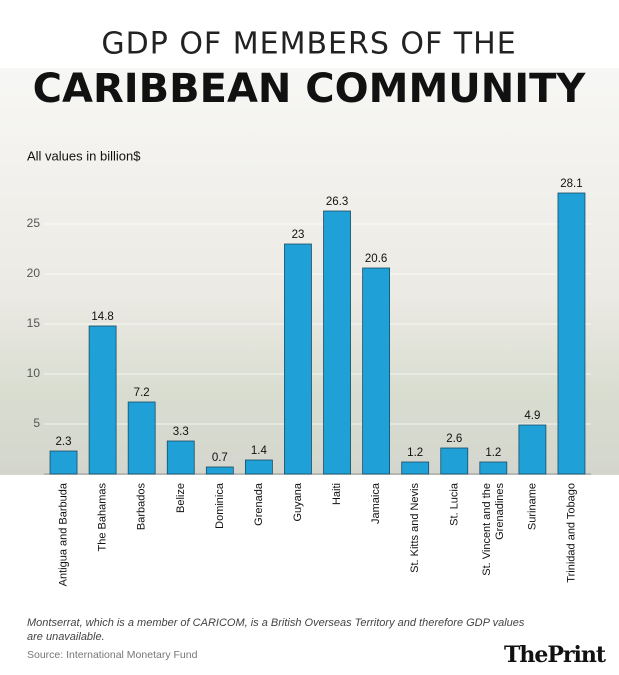  I want to click on value-label: 2.6, so click(454, 439).